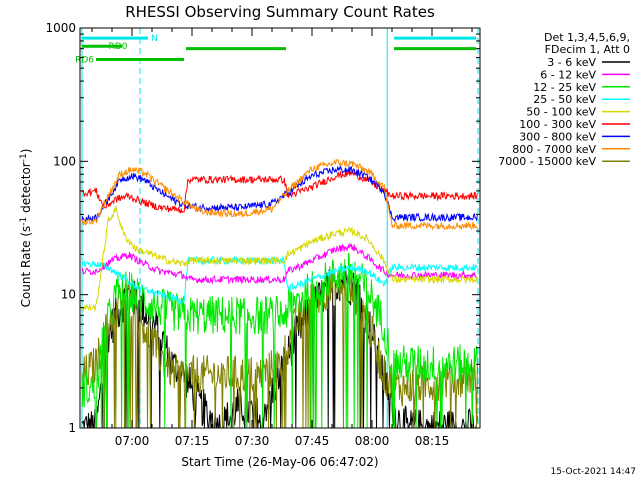 This screenshot has height=480, width=640. Describe the element at coordinates (60, 28) in the screenshot. I see `y-tick-label: 1000` at that location.